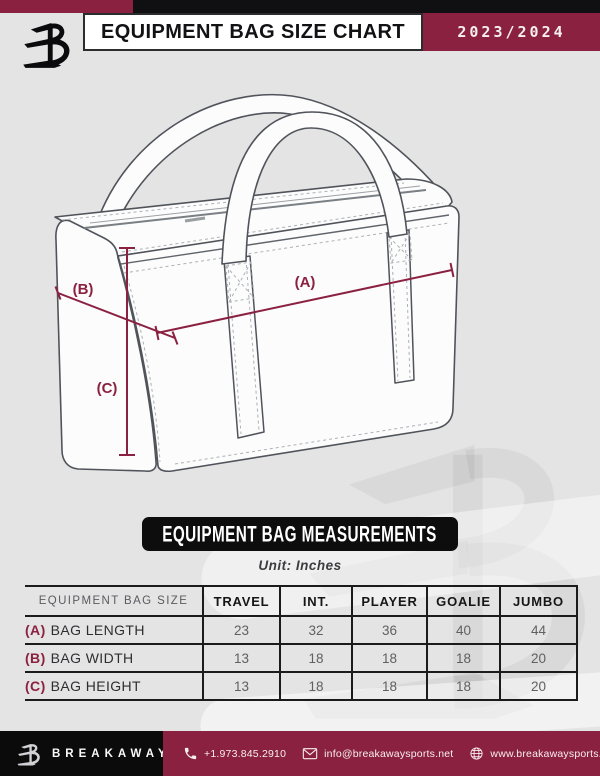 The image size is (600, 776). What do you see at coordinates (538, 601) in the screenshot?
I see `col-header-jumbo: JUMBO` at bounding box center [538, 601].